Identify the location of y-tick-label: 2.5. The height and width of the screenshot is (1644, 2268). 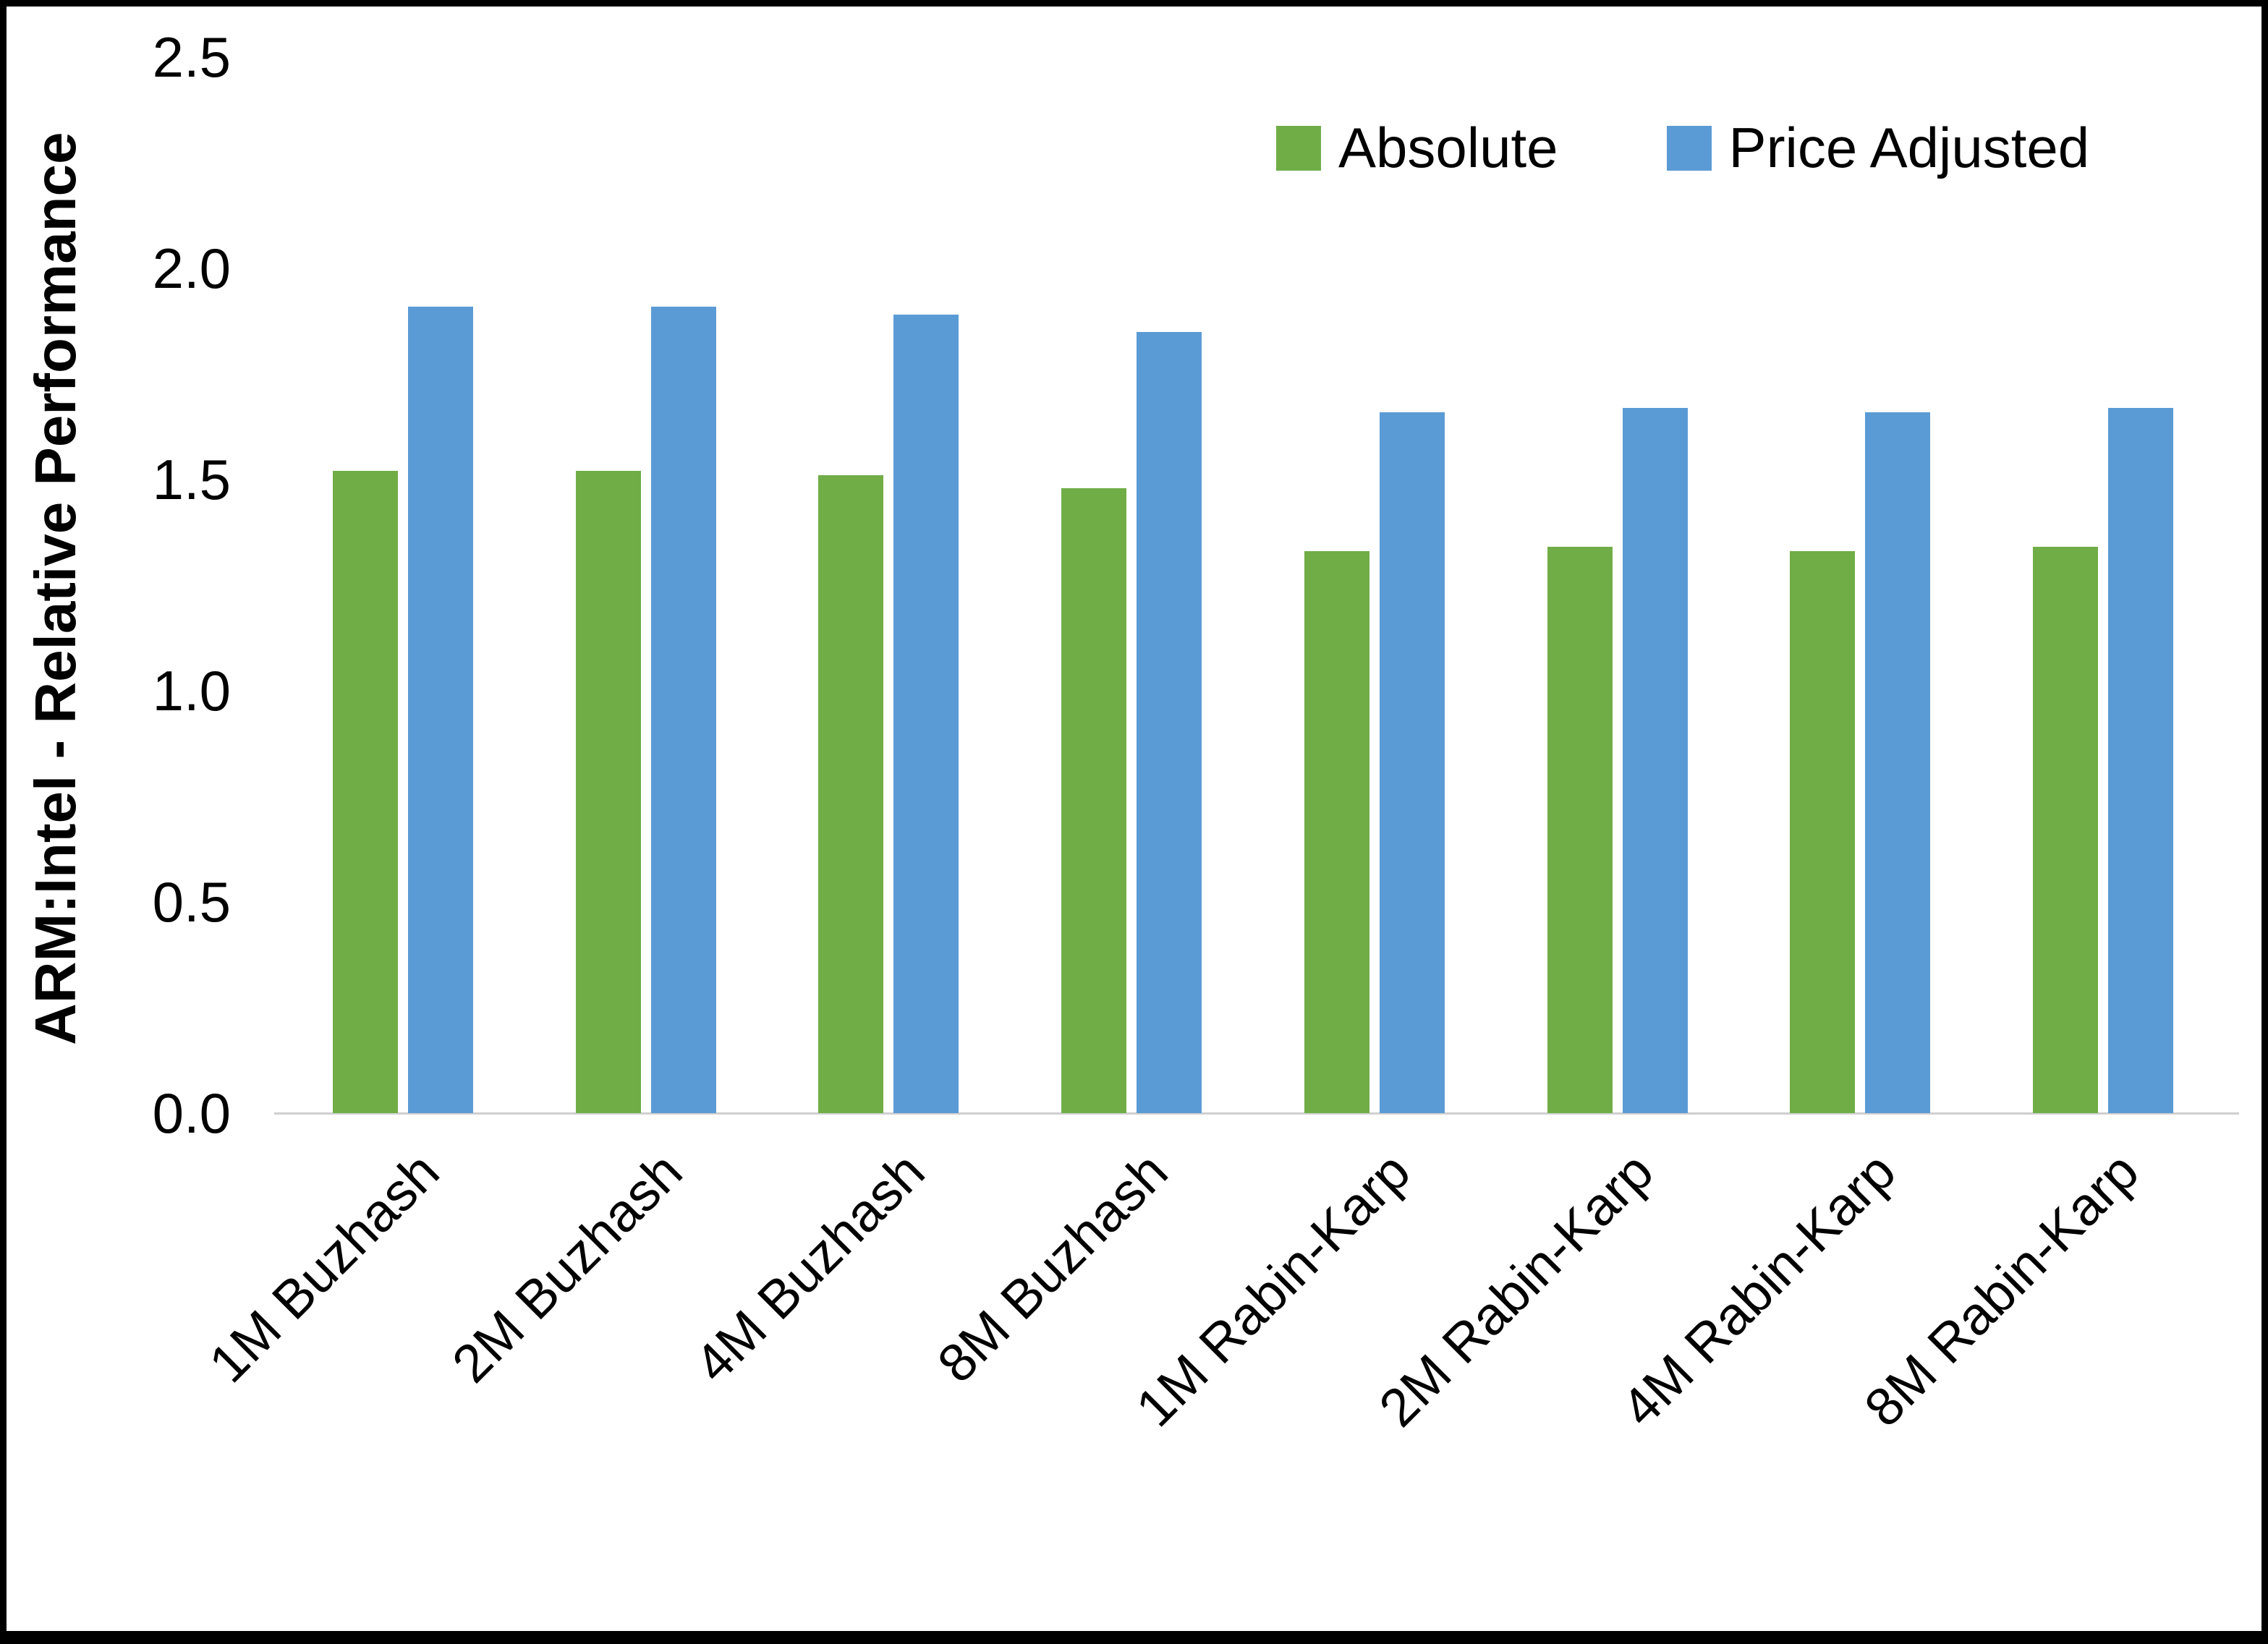
(191, 57).